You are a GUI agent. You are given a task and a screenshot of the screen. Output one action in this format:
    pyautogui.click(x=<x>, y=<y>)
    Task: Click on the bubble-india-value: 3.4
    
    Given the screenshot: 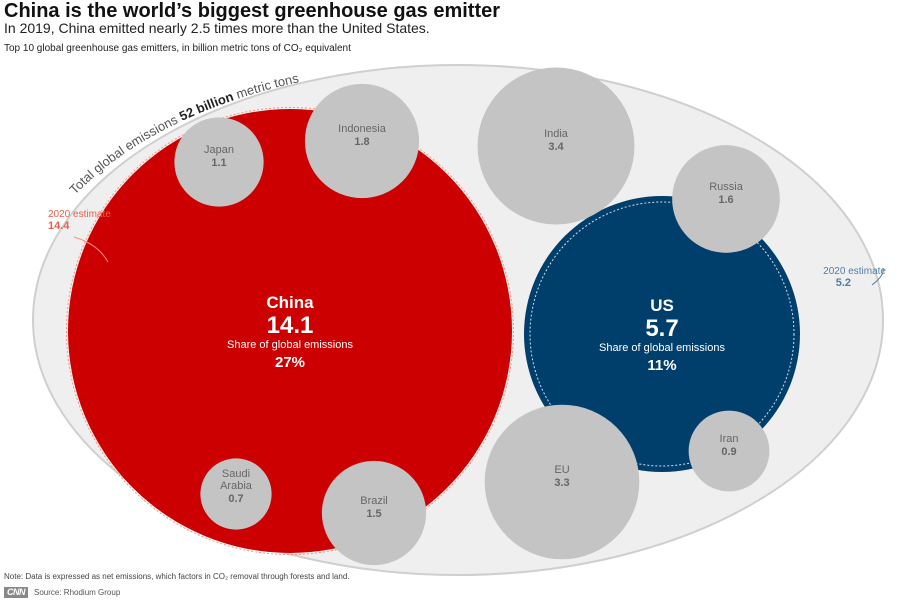 What is the action you would take?
    pyautogui.click(x=556, y=147)
    